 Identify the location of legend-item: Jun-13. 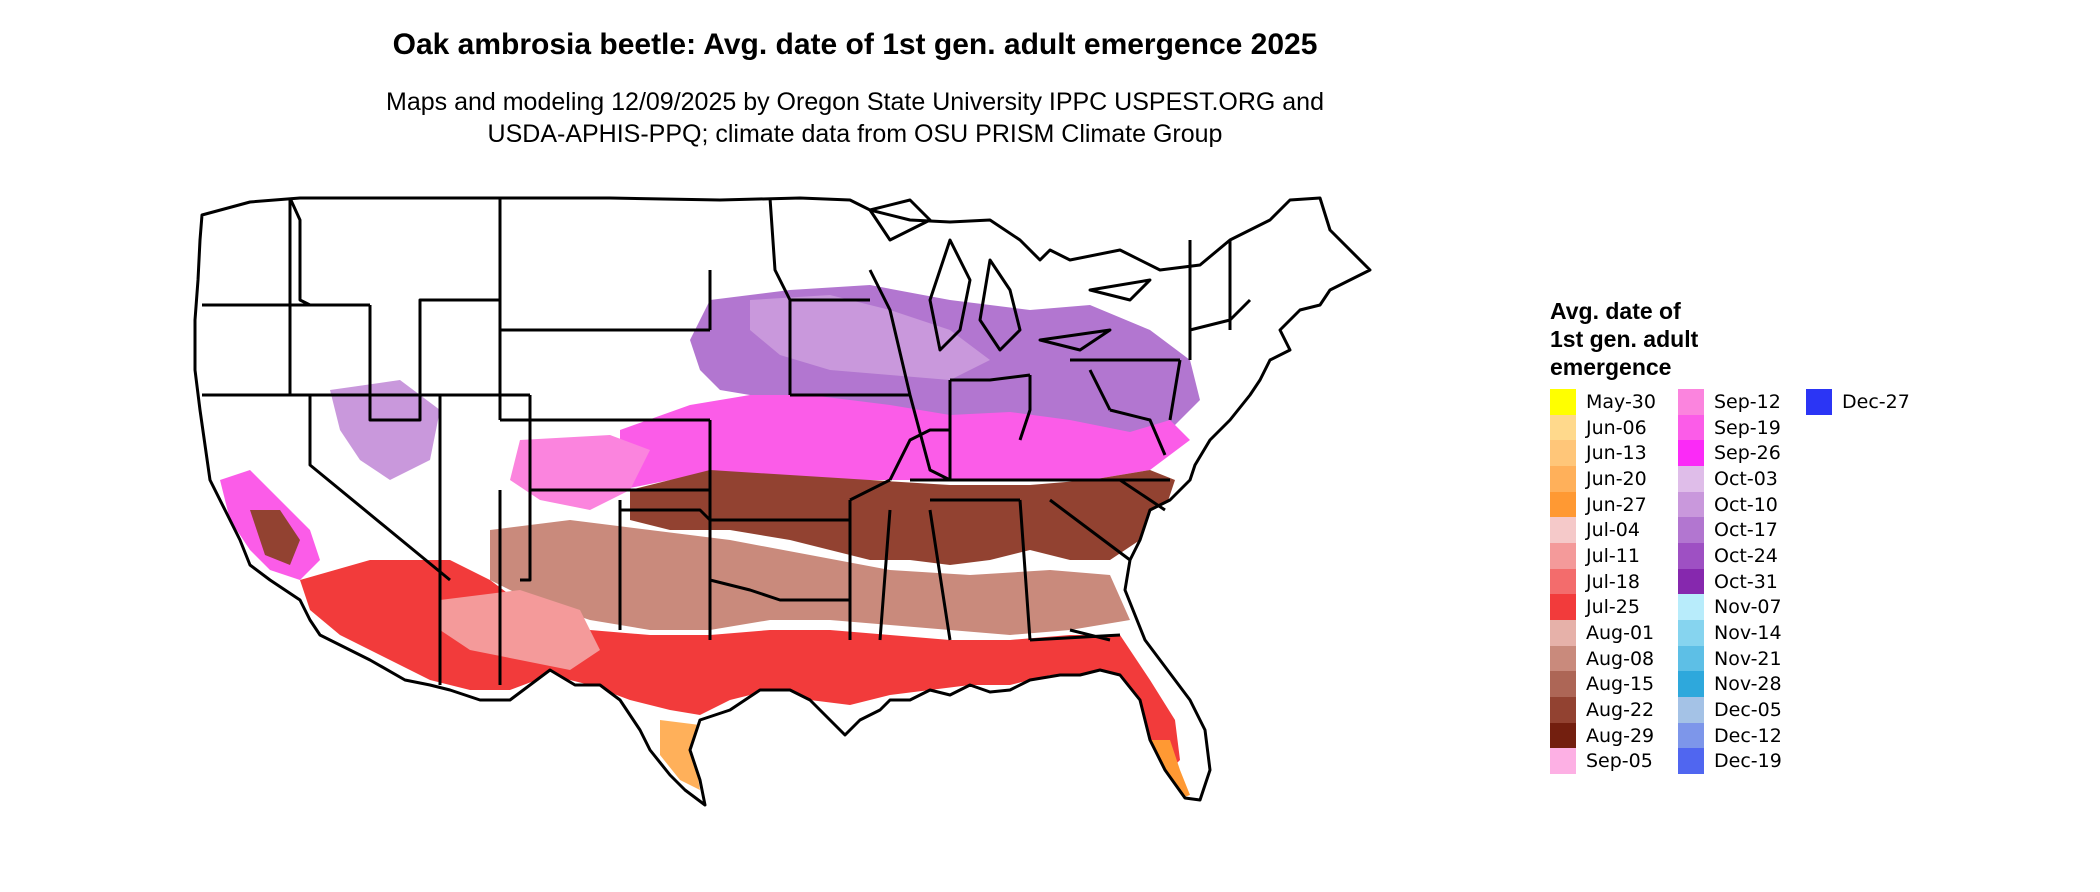
(1614, 453).